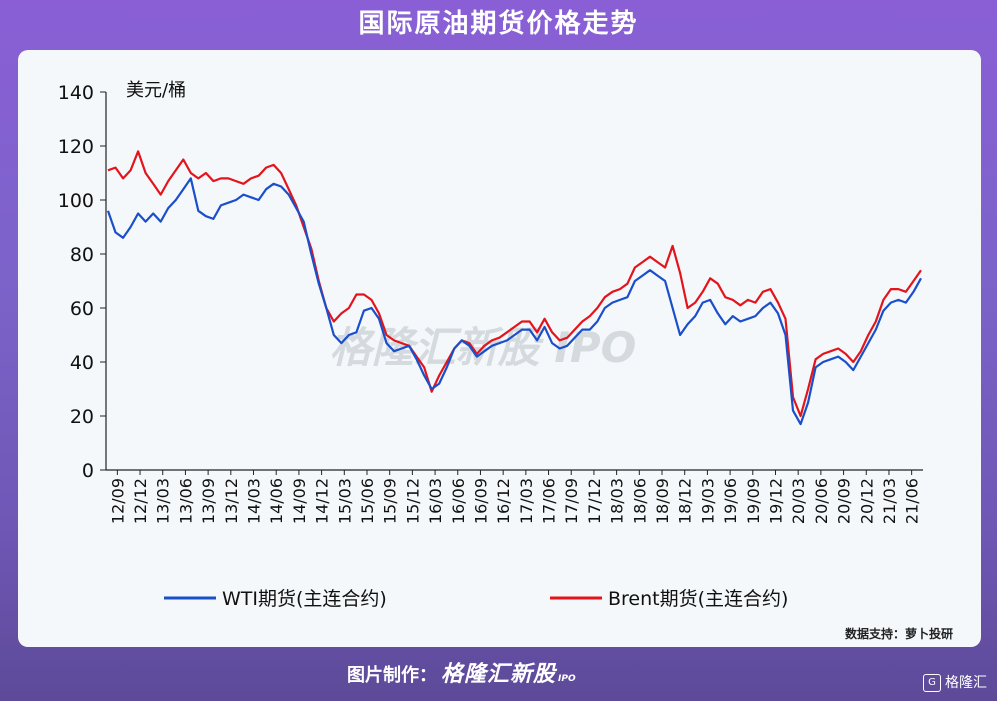 The image size is (997, 701). I want to click on x-tick-label: 20/06, so click(821, 501).